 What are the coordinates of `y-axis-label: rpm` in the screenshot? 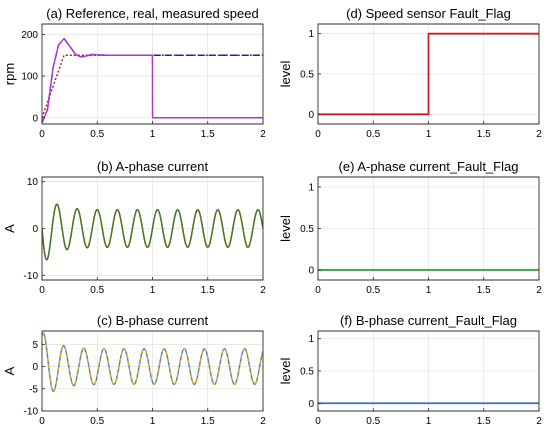 It's located at (9, 74).